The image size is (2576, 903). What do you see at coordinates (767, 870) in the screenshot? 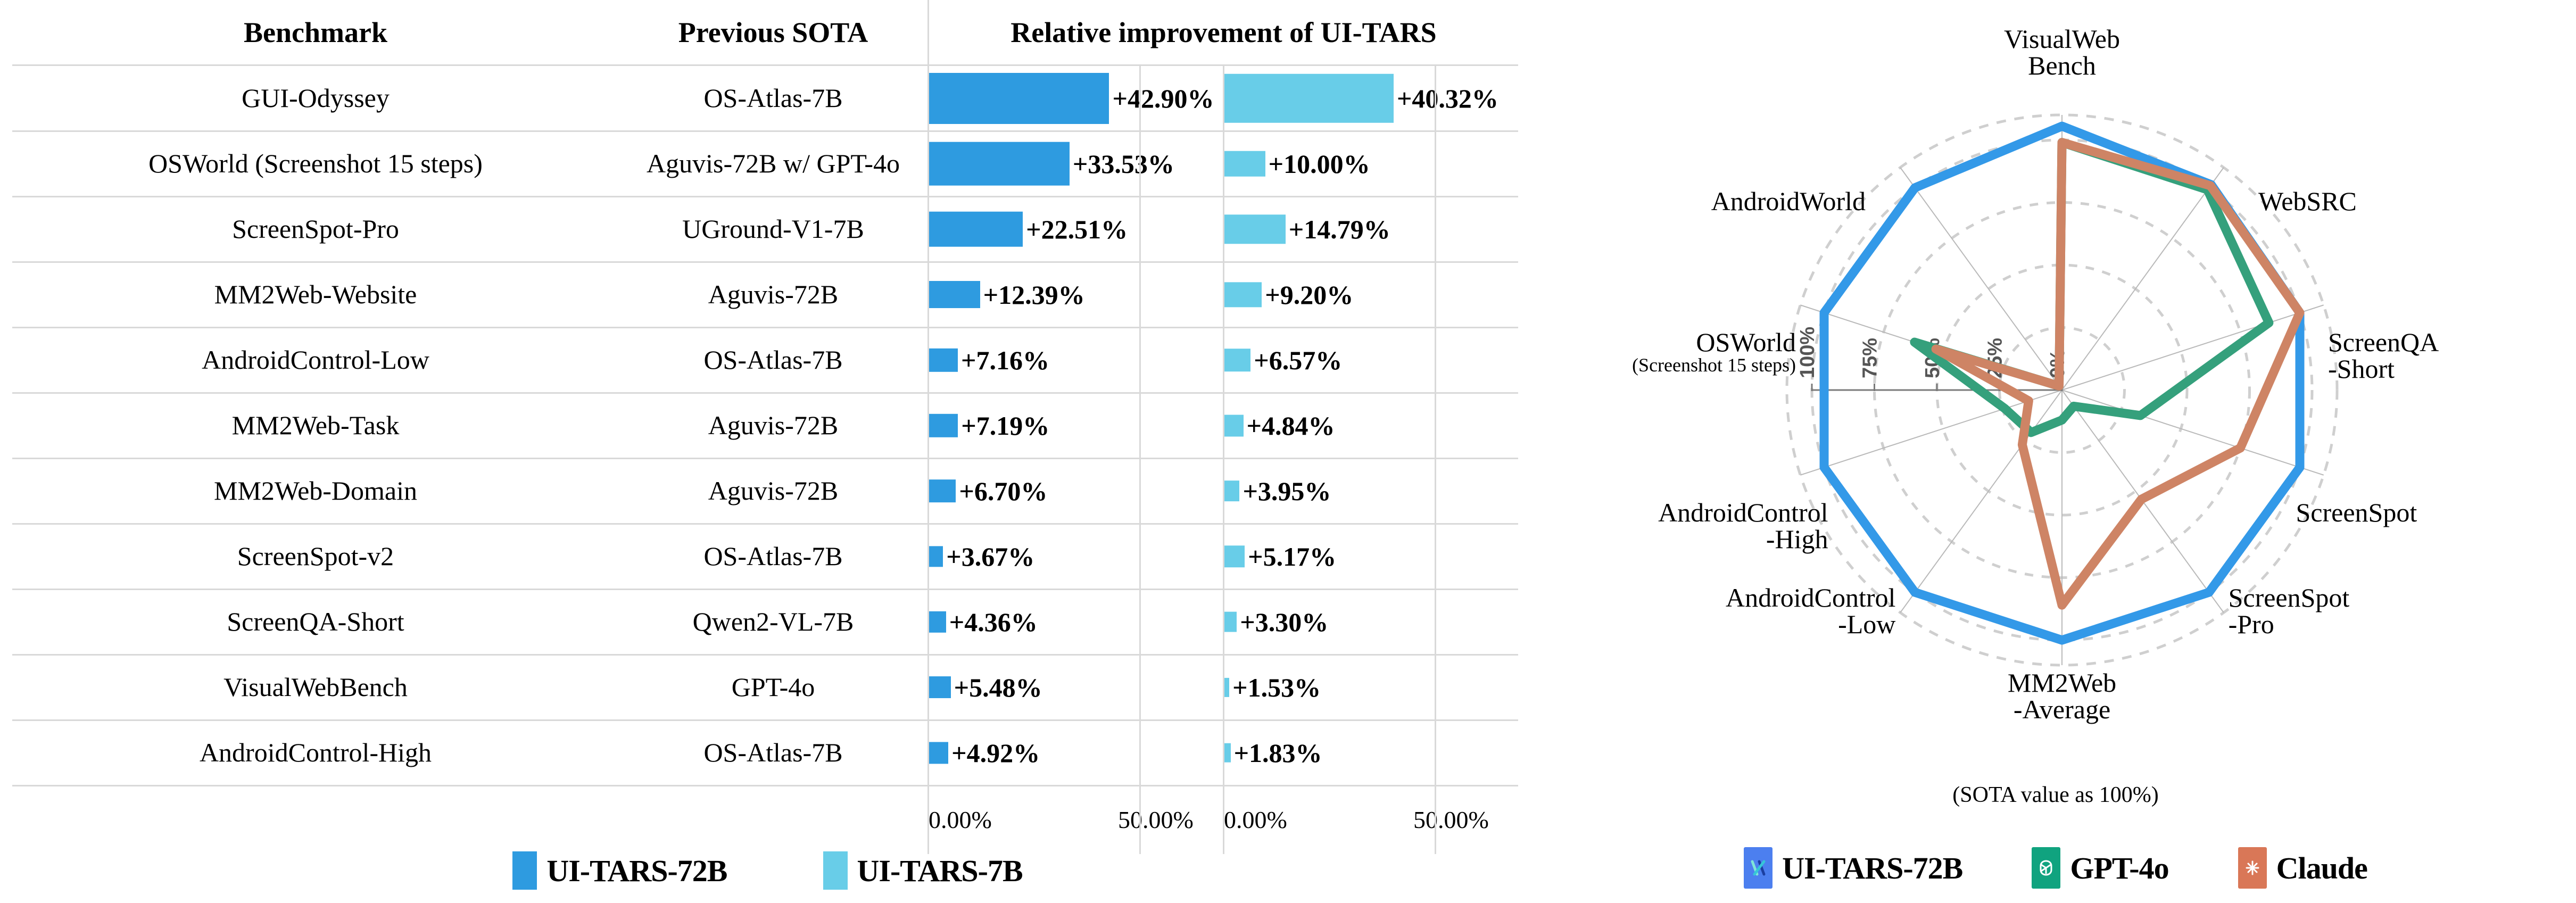
I see `bar-chart-legend: UI-TARS-72B UI-TARS-7B` at bounding box center [767, 870].